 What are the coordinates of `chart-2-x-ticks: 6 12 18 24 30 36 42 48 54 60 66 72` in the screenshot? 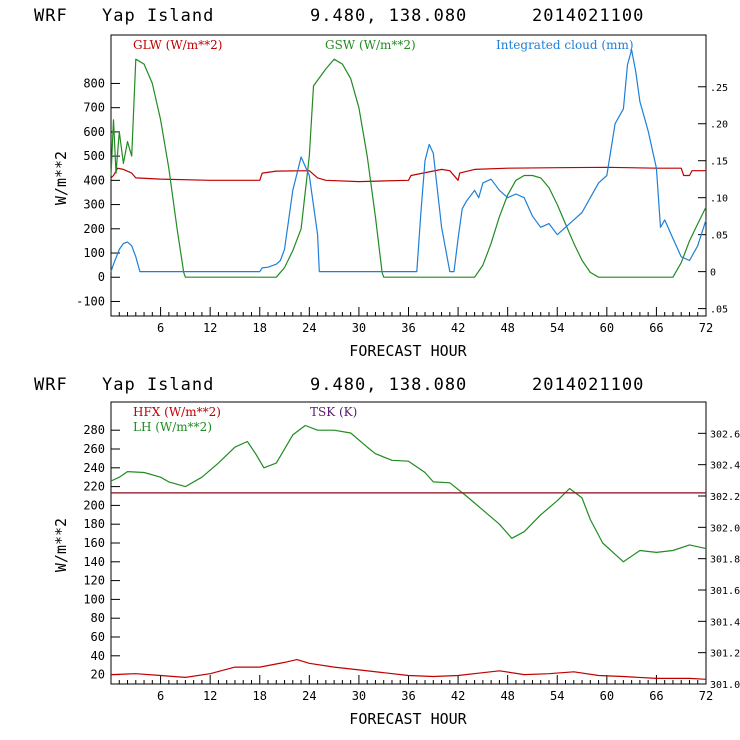 It's located at (415, 689).